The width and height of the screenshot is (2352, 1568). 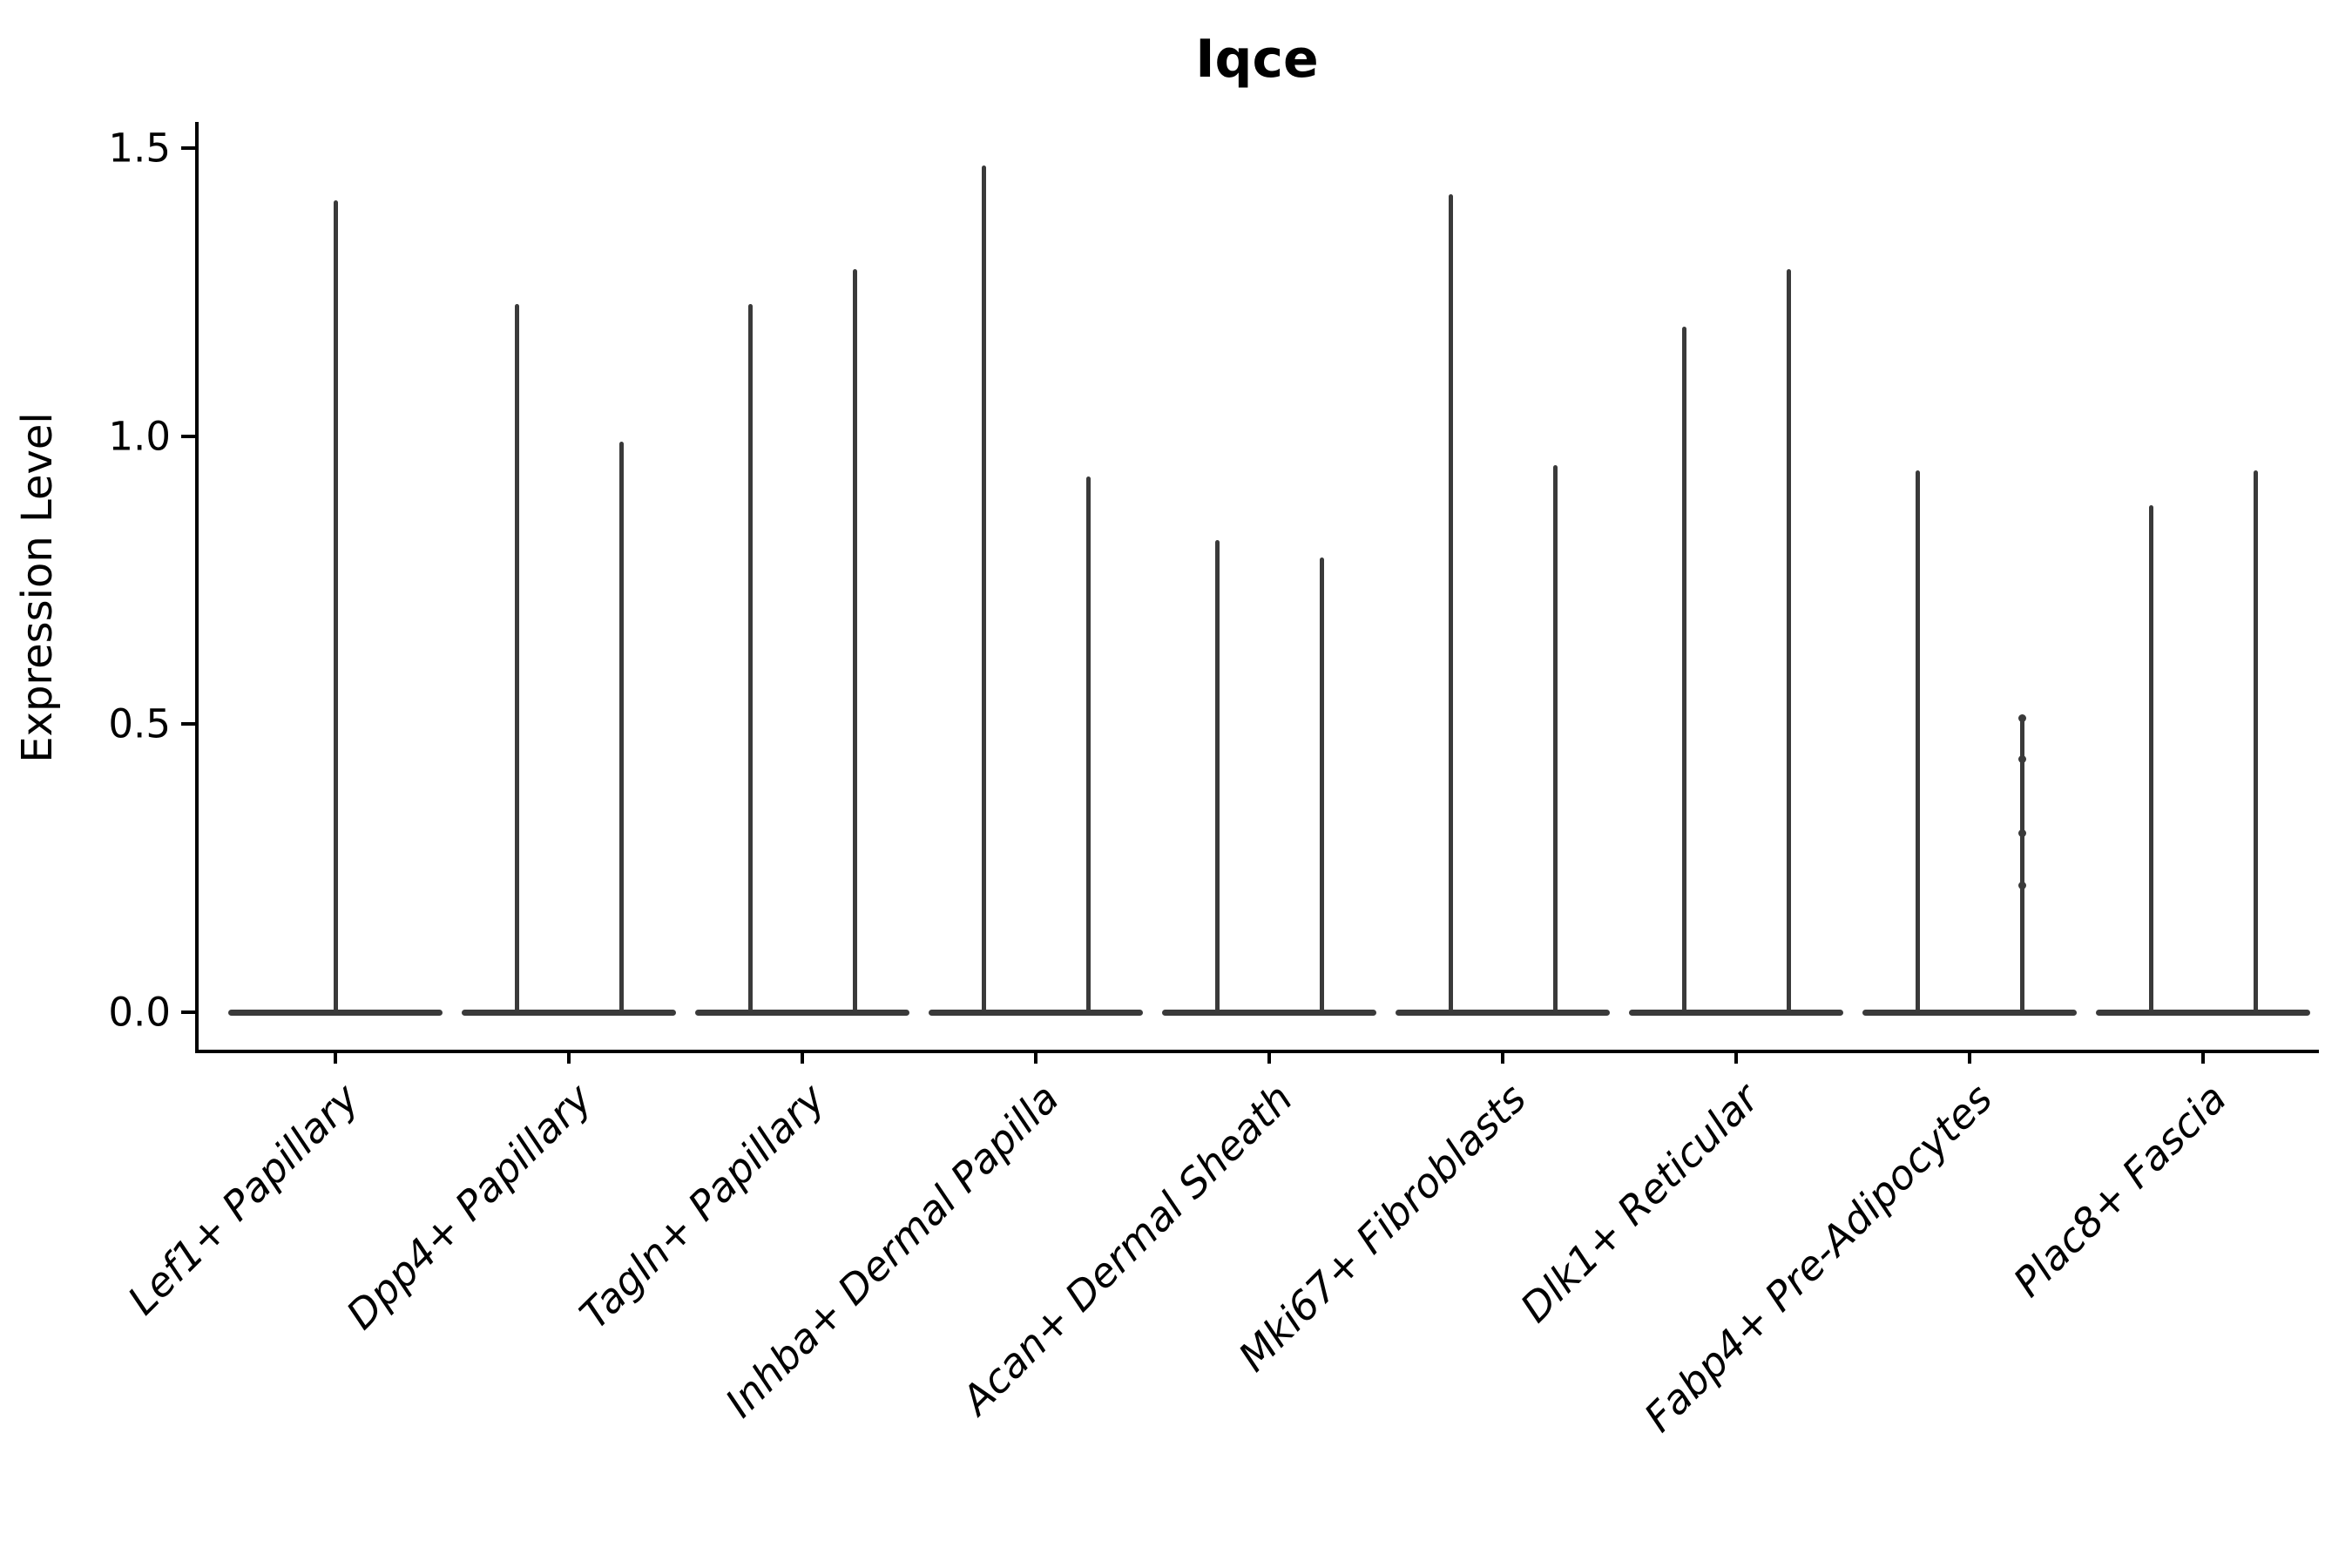 What do you see at coordinates (139, 1013) in the screenshot?
I see `y-tick-label: 0.0` at bounding box center [139, 1013].